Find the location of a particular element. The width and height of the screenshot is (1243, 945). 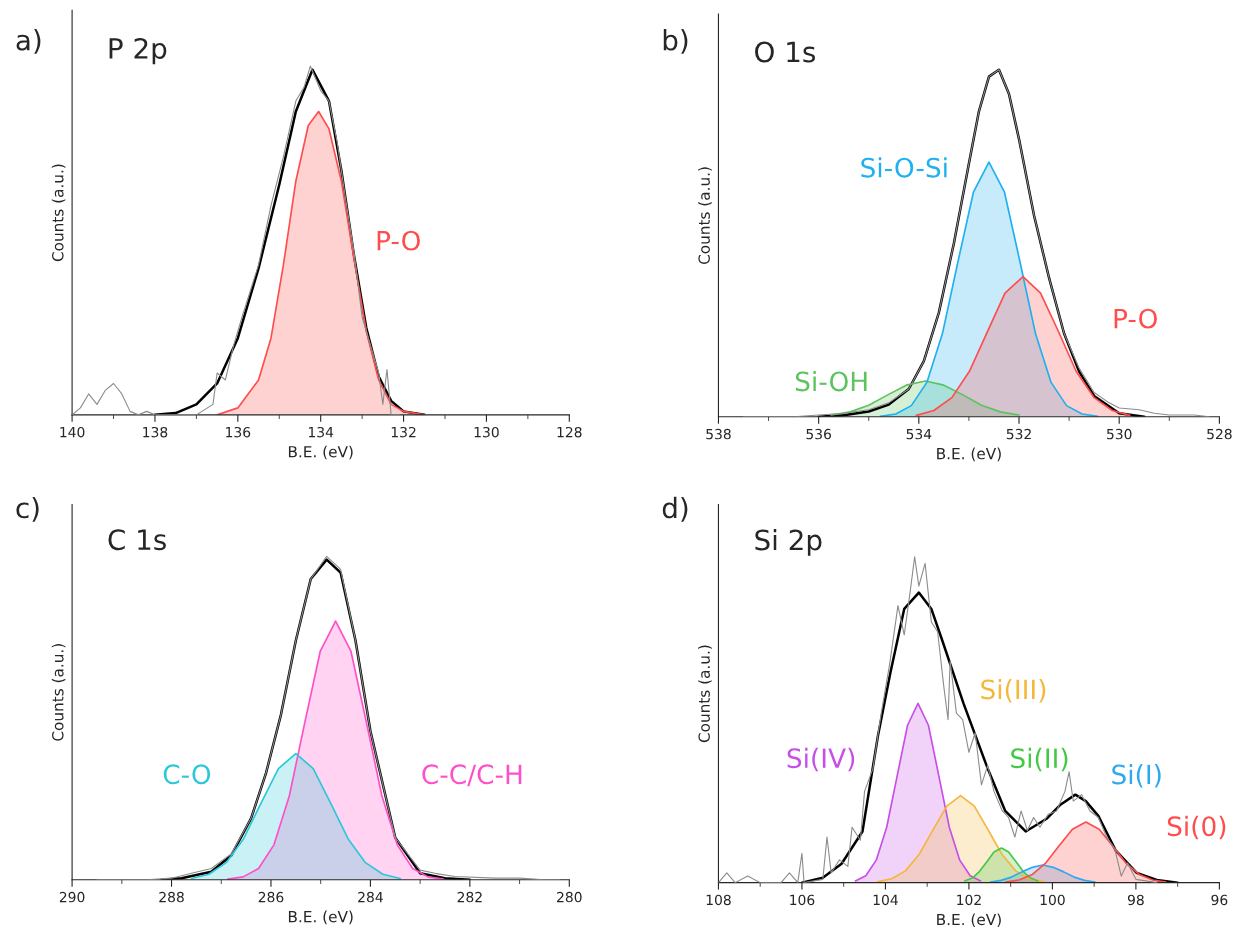

x-tick-label: 98 is located at coordinates (1135, 900).